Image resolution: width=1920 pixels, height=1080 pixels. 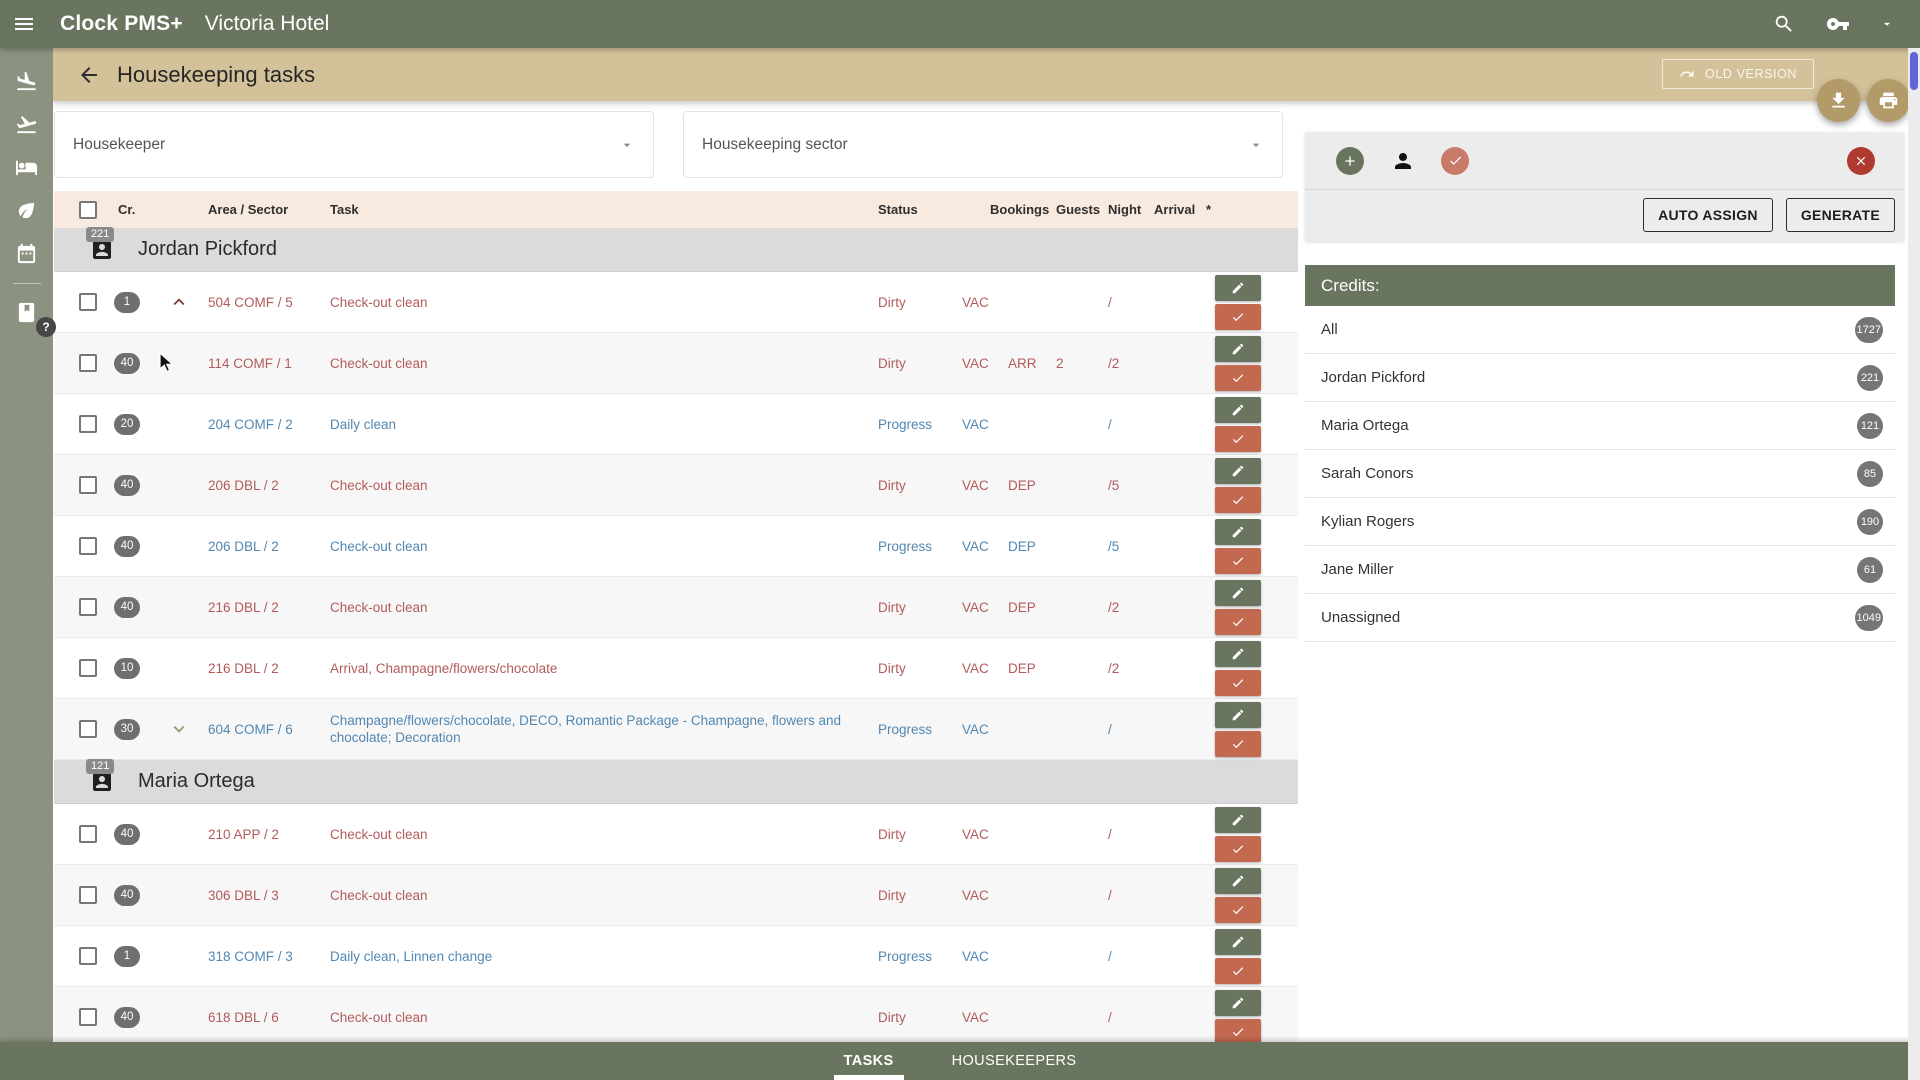 I want to click on area-sector-link: 114 COMF / 1, so click(x=250, y=363).